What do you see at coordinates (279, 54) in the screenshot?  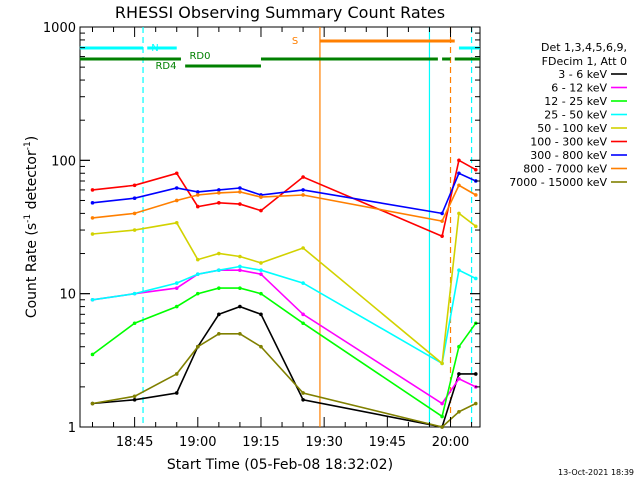 I see `flag-bars: N S RD0 RD4` at bounding box center [279, 54].